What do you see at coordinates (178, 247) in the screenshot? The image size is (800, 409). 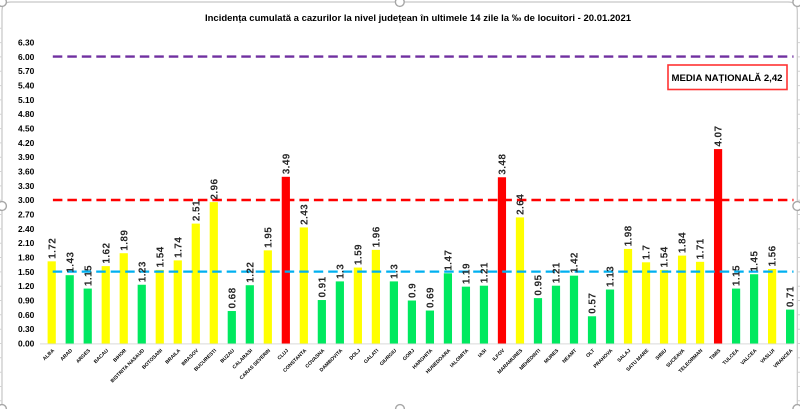 I see `svg-text: 1.74` at bounding box center [178, 247].